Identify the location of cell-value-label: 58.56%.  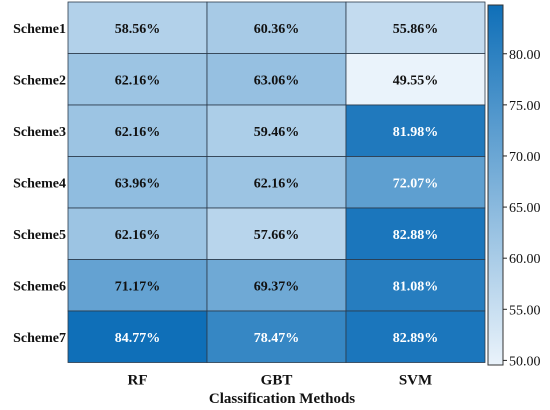
(138, 29).